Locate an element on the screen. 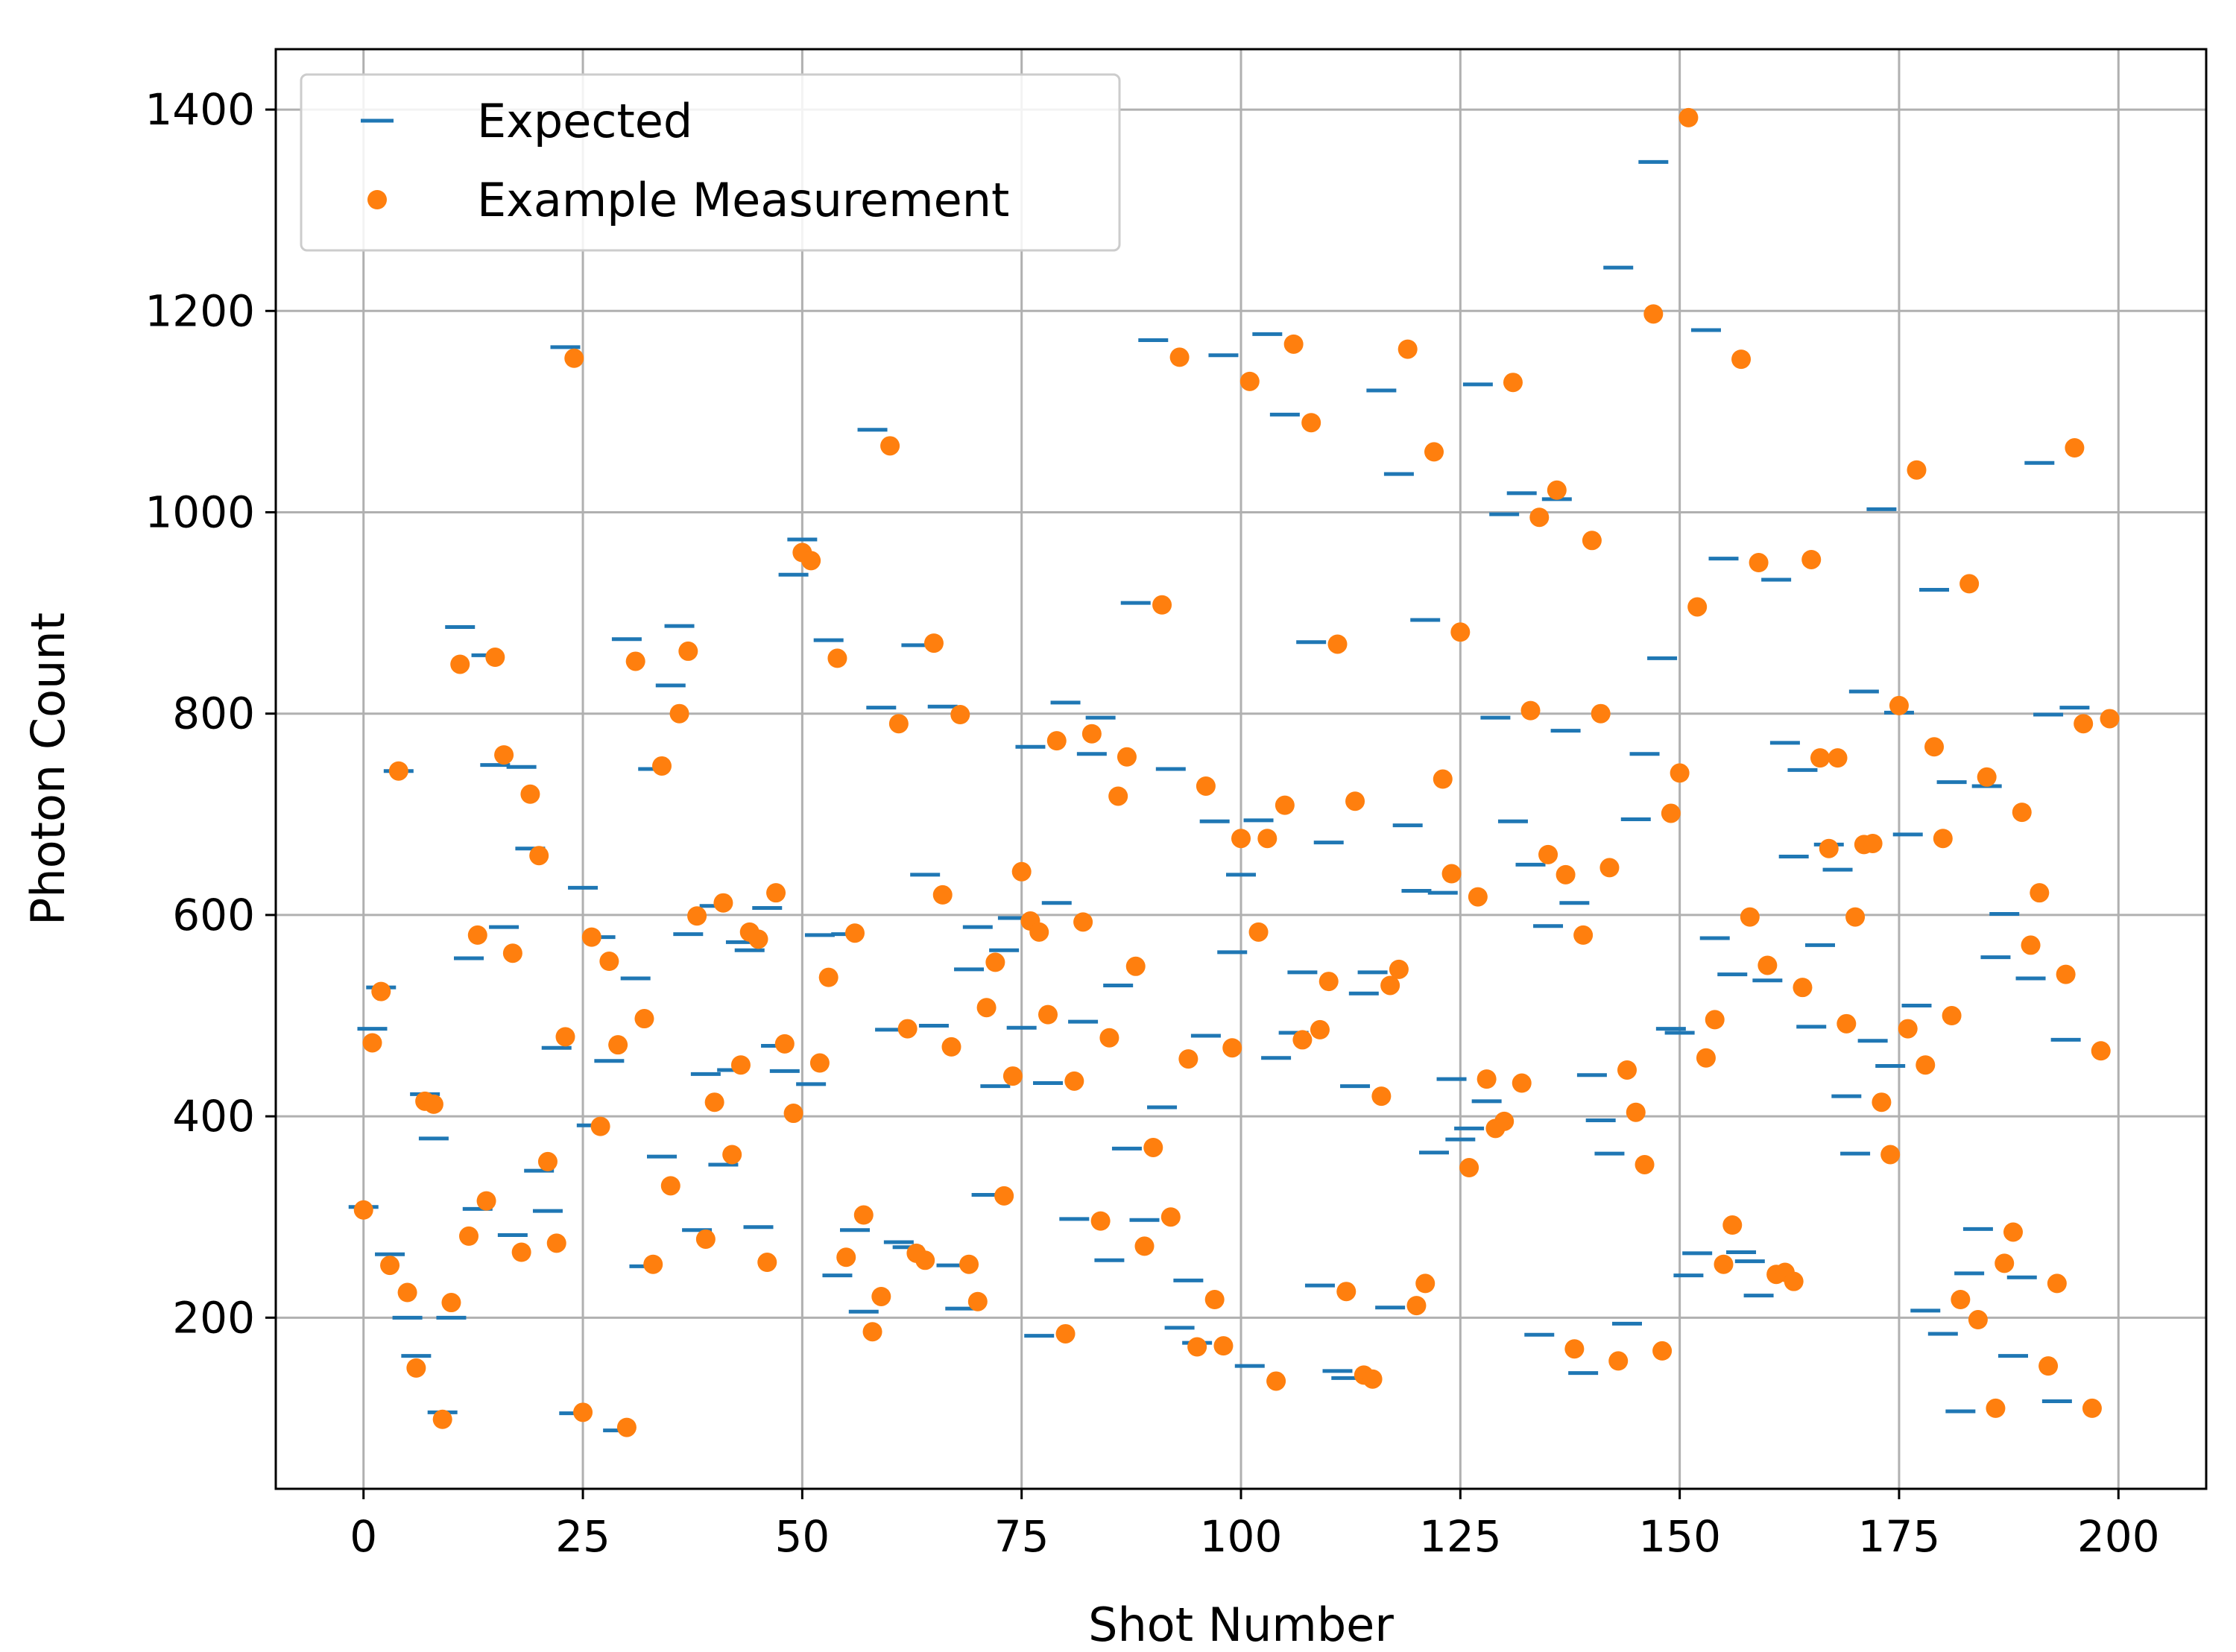 Image resolution: width=2236 pixels, height=1652 pixels. y-tick-label: 800 is located at coordinates (213, 714).